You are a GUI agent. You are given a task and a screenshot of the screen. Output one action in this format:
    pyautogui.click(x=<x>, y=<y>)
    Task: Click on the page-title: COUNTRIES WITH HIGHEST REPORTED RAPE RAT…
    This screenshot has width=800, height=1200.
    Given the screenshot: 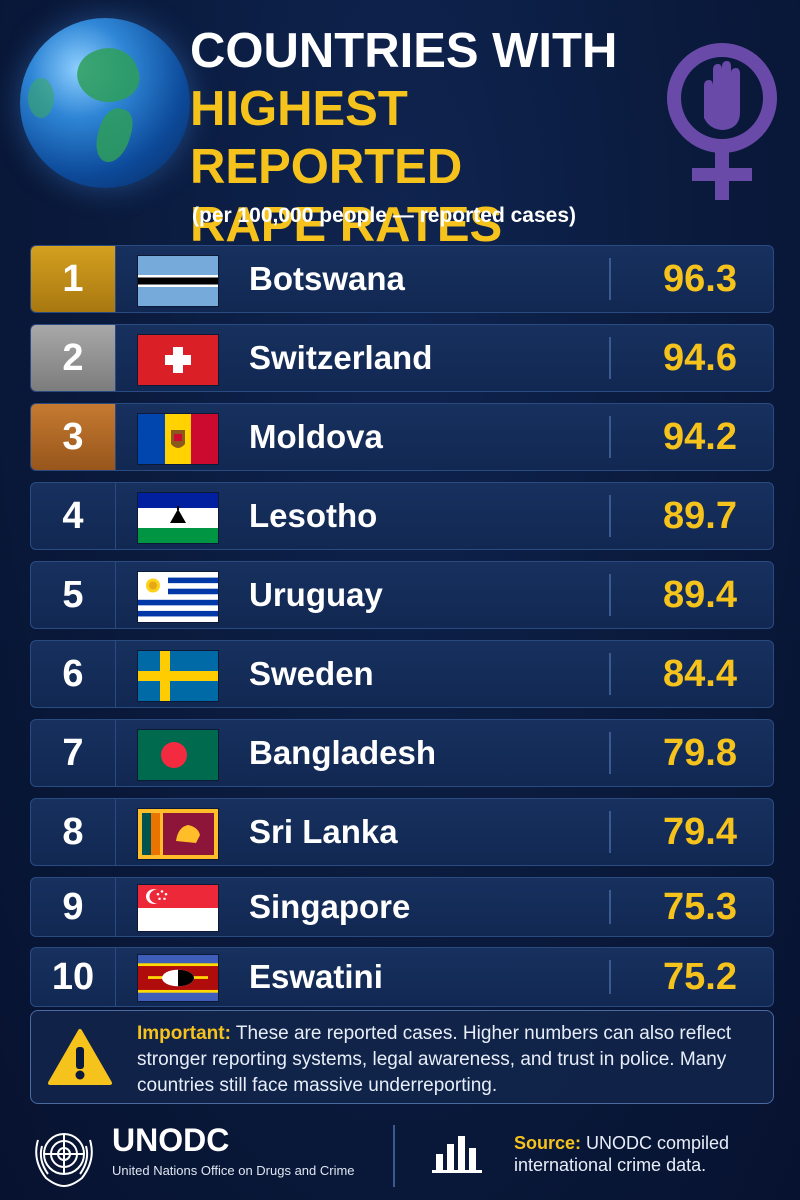 What is the action you would take?
    pyautogui.click(x=430, y=138)
    